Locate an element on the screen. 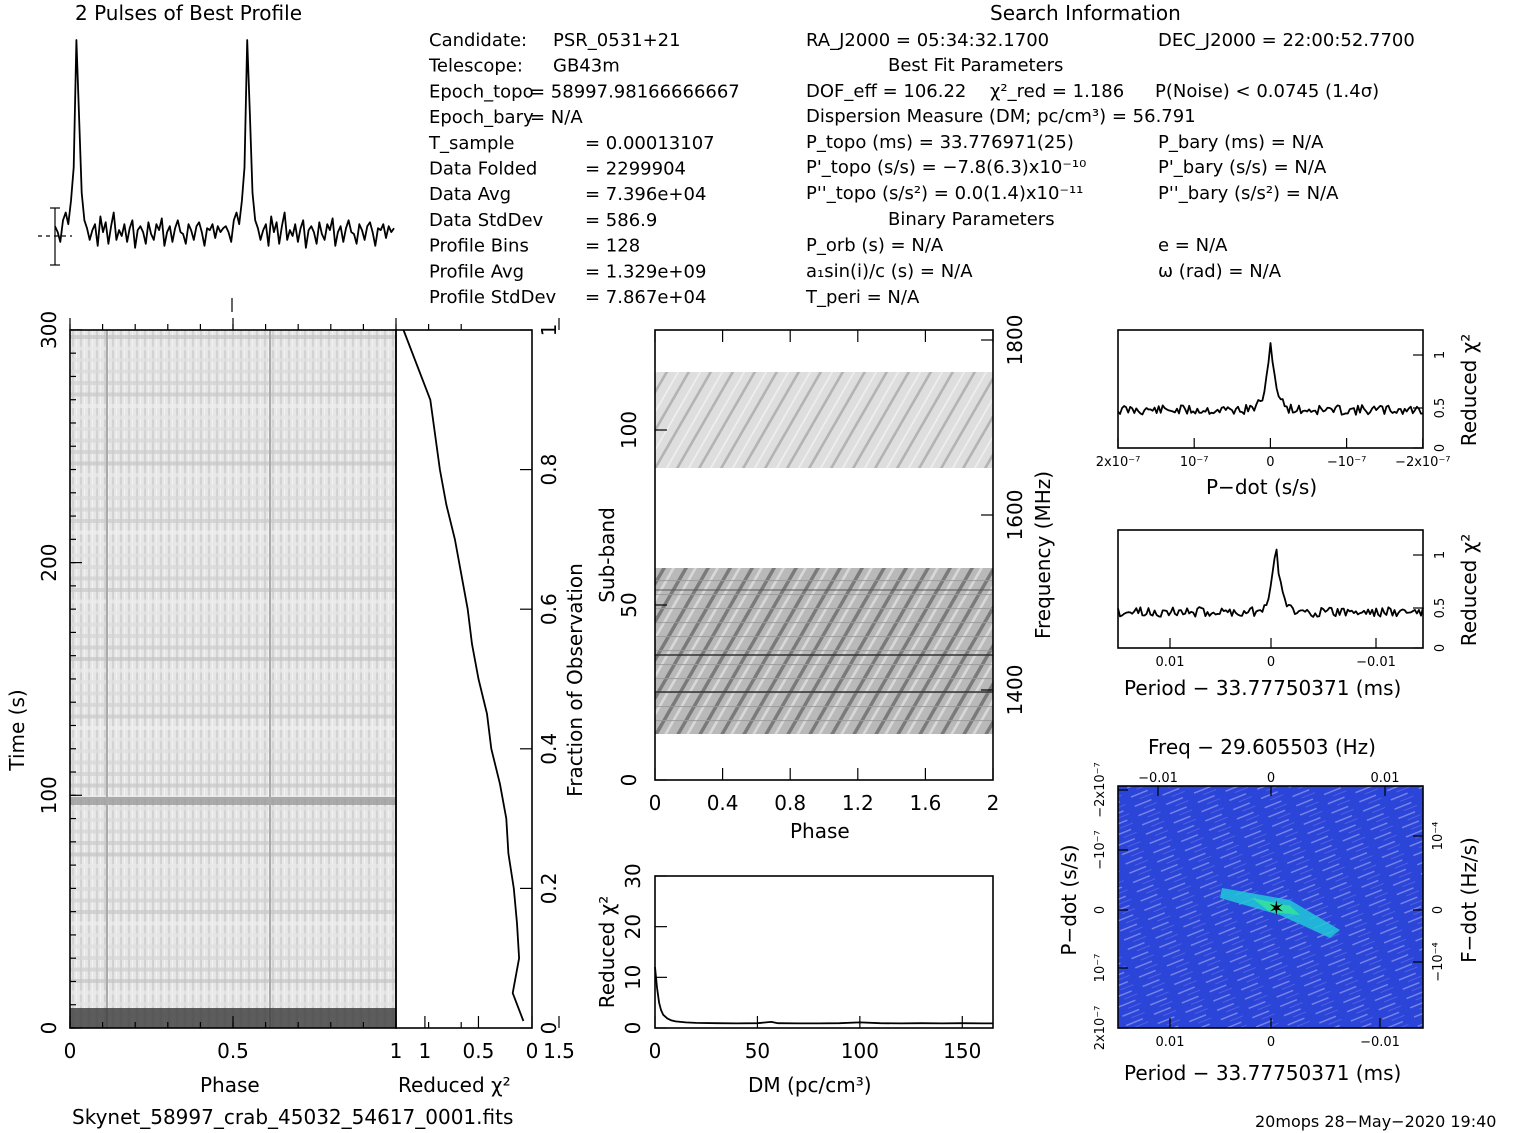 The image size is (1517, 1133). pbary-value: P_bary (ms) = N/A is located at coordinates (1241, 142).